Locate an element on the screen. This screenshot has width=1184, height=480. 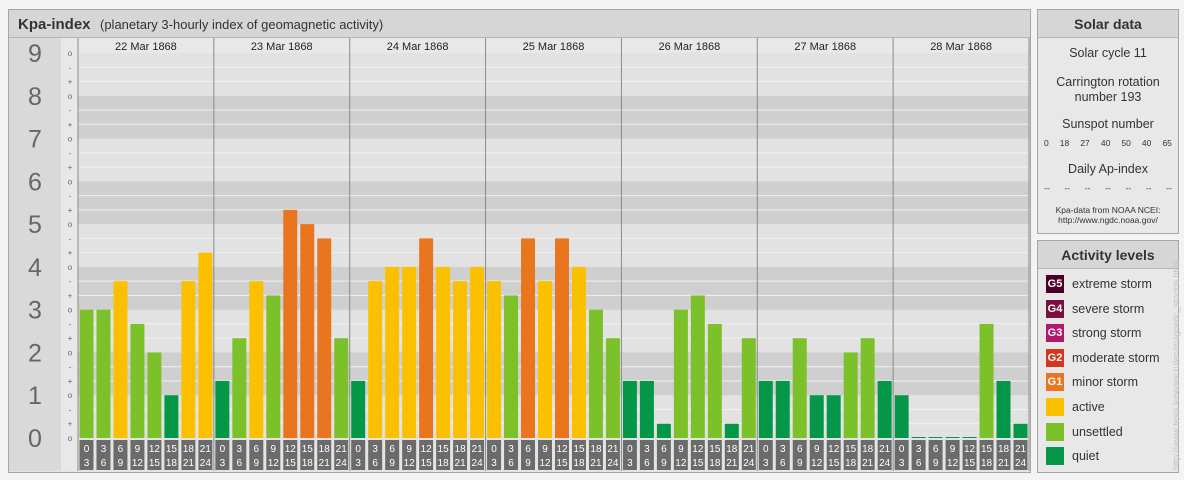
day-label: 26 Mar 1868 is located at coordinates (689, 47).